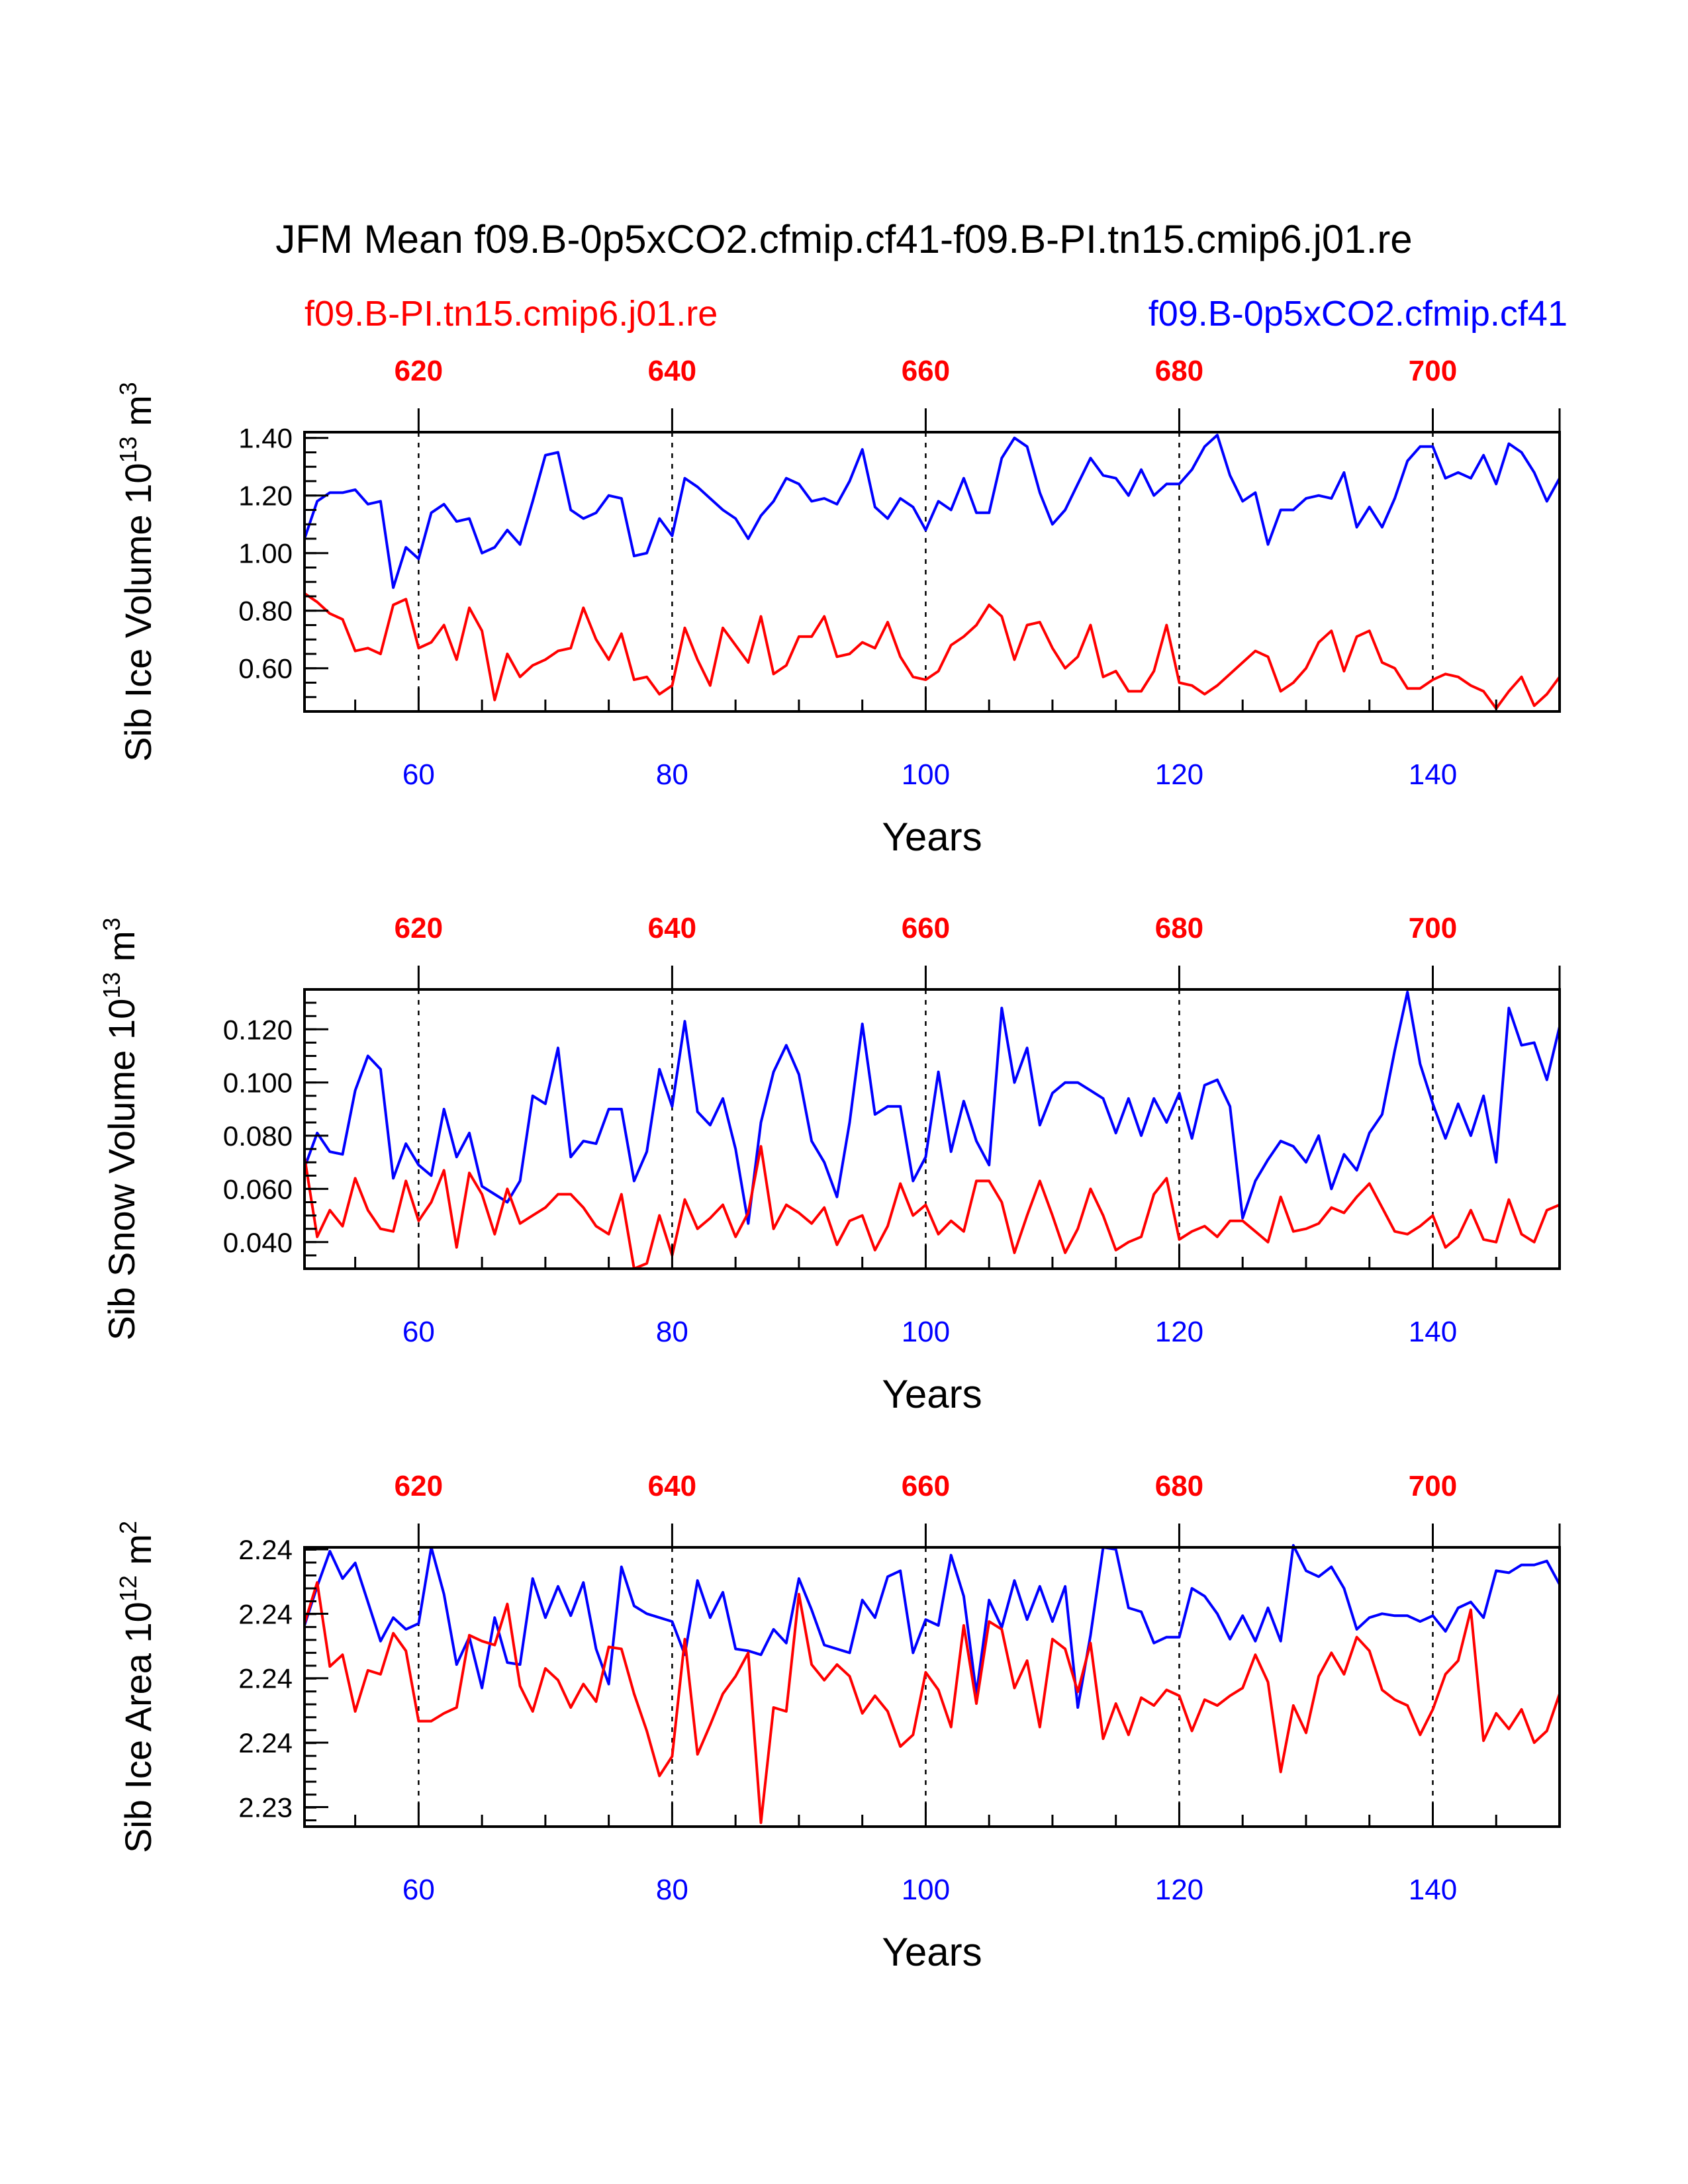  Describe the element at coordinates (265, 553) in the screenshot. I see `y-tick-label: 1.00` at that location.